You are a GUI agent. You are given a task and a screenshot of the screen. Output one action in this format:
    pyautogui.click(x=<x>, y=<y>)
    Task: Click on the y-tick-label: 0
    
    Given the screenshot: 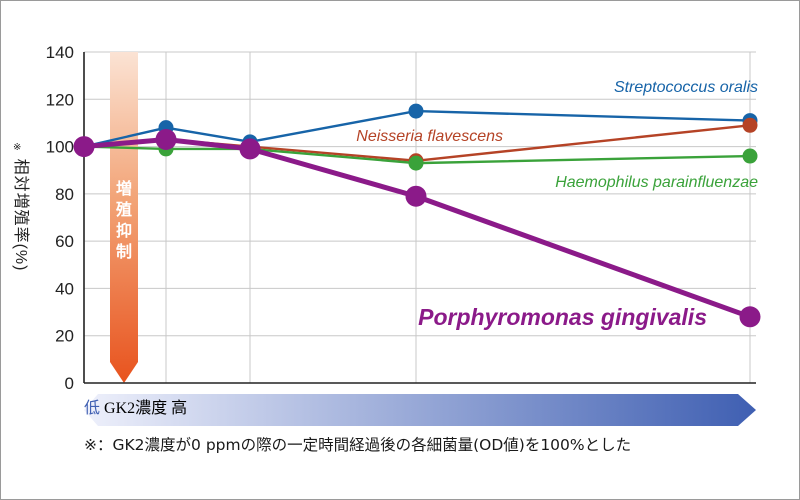 What is the action you would take?
    pyautogui.click(x=69, y=383)
    